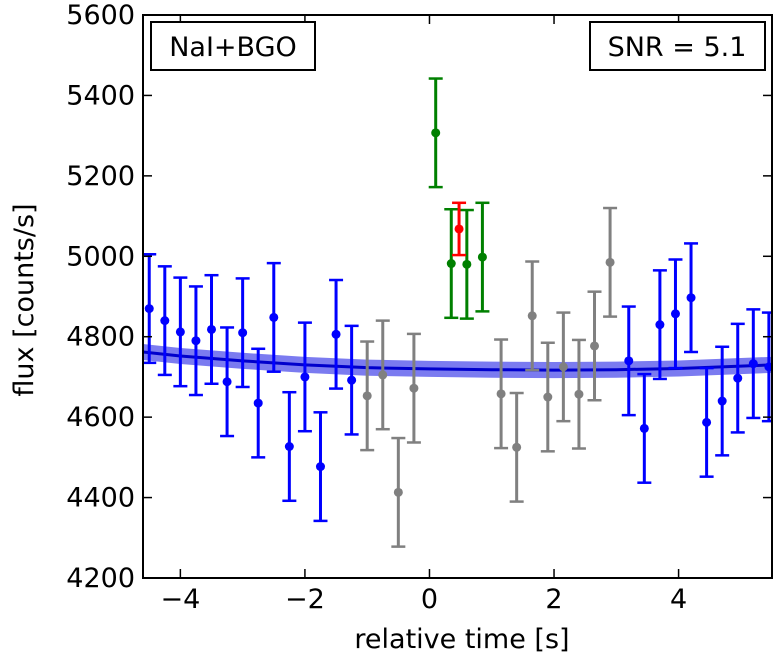 The height and width of the screenshot is (659, 773). Describe the element at coordinates (100, 95) in the screenshot. I see `y-tick-label: 5400` at that location.